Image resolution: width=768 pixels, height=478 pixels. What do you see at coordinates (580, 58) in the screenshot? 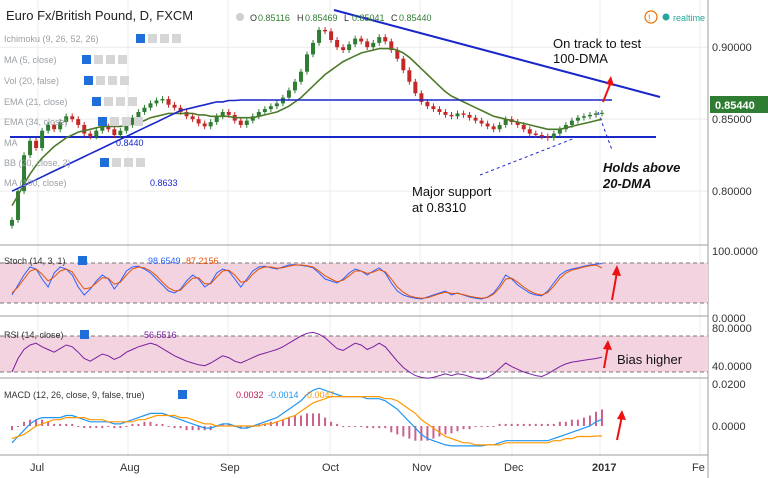
I see `annotation-dma-line2: 100-DMA` at bounding box center [580, 58].